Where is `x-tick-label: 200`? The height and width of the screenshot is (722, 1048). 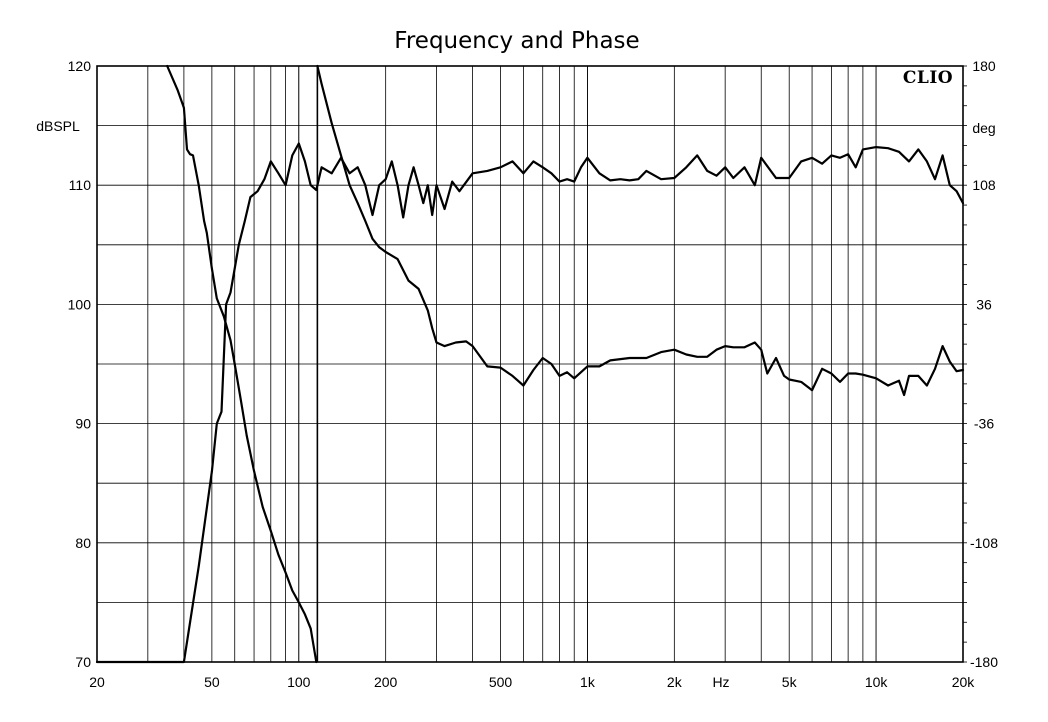 x-tick-label: 200 is located at coordinates (386, 682).